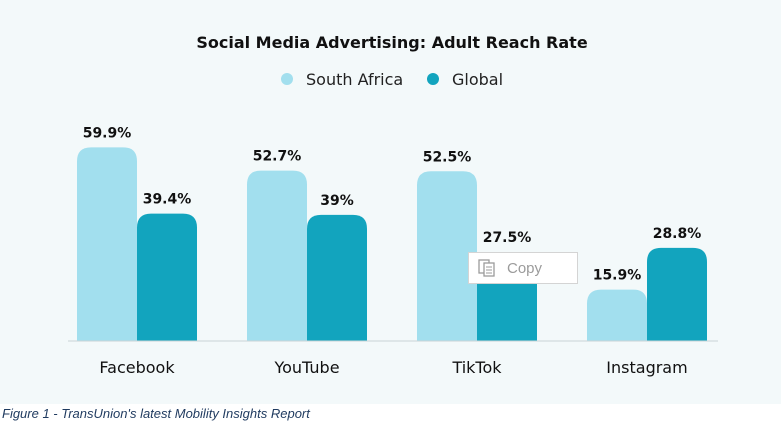 The image size is (781, 423). I want to click on chart-legend: South Africa Global, so click(392, 79).